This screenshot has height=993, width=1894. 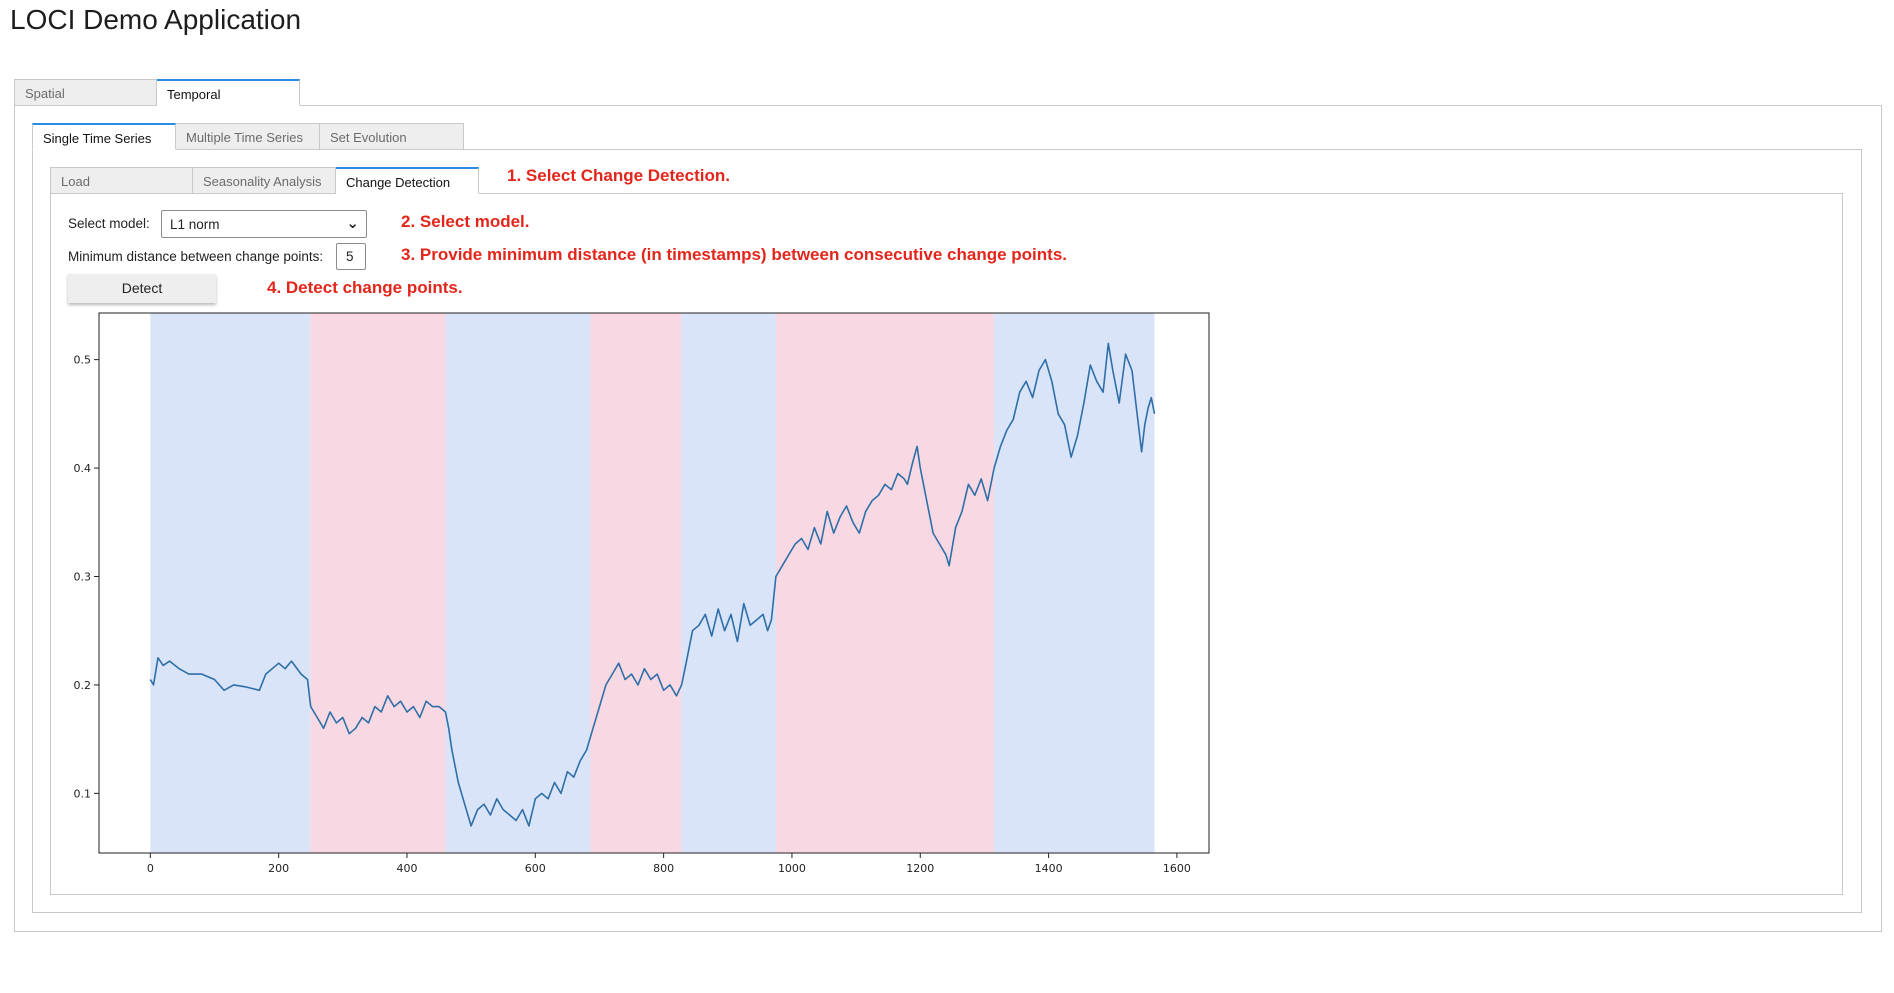 What do you see at coordinates (792, 868) in the screenshot?
I see `x-tick-label: 1000` at bounding box center [792, 868].